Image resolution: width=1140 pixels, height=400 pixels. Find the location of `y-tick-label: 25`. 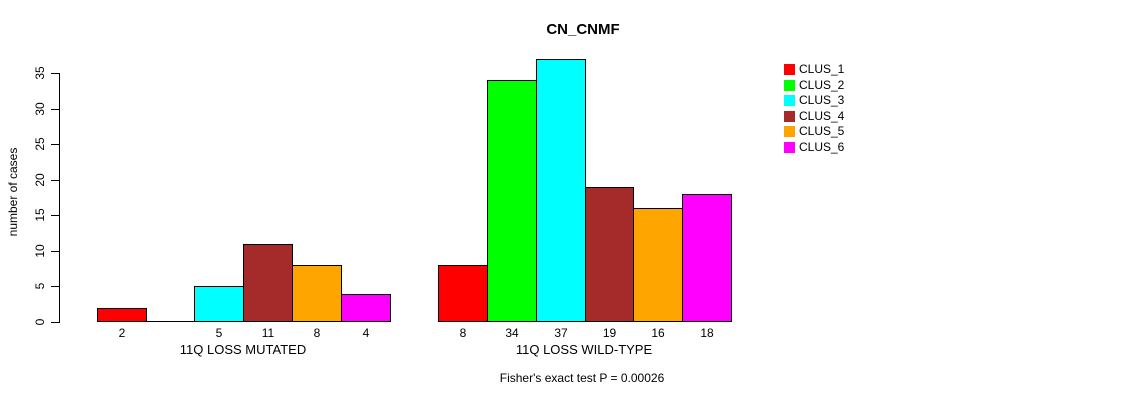

y-tick-label: 25 is located at coordinates (40, 144).